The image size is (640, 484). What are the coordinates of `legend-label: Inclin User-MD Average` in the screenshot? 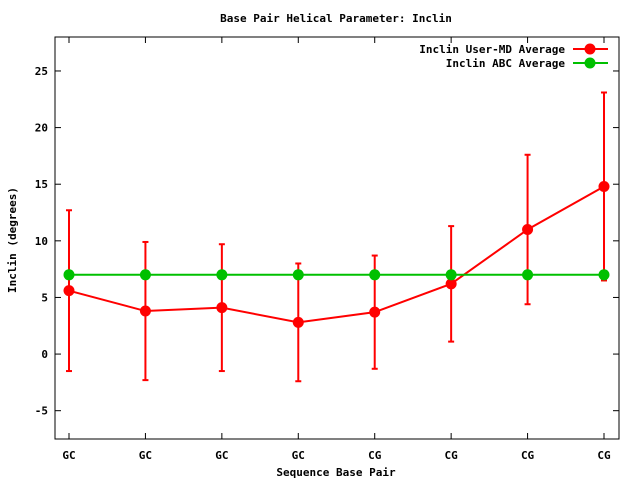 It's located at (492, 49).